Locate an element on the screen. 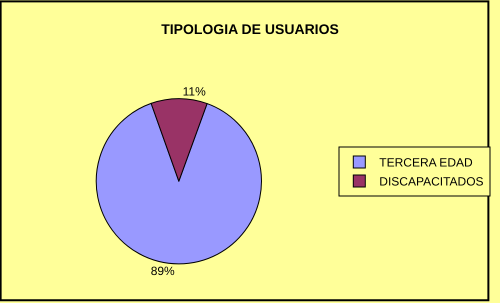 The image size is (500, 303). legend-label: TERCERA EDAD is located at coordinates (426, 163).